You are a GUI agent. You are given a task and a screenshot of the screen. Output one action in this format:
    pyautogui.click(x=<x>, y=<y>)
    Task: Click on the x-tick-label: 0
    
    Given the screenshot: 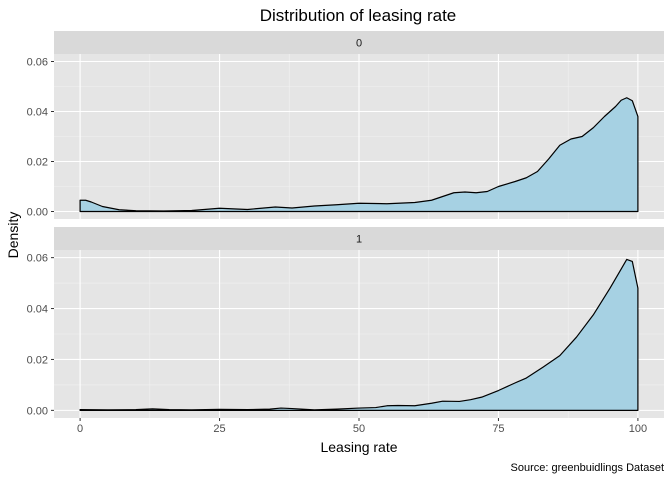 What is the action you would take?
    pyautogui.click(x=80, y=429)
    